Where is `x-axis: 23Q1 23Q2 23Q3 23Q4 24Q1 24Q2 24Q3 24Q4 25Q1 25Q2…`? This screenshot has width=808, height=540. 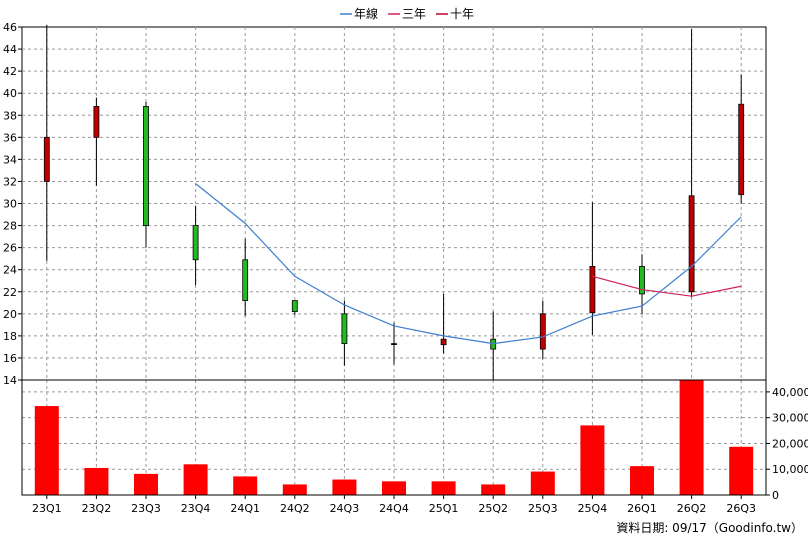 x-axis: 23Q1 23Q2 23Q3 23Q4 24Q1 24Q2 24Q3 24Q4 25Q1 25Q2… is located at coordinates (394, 505).